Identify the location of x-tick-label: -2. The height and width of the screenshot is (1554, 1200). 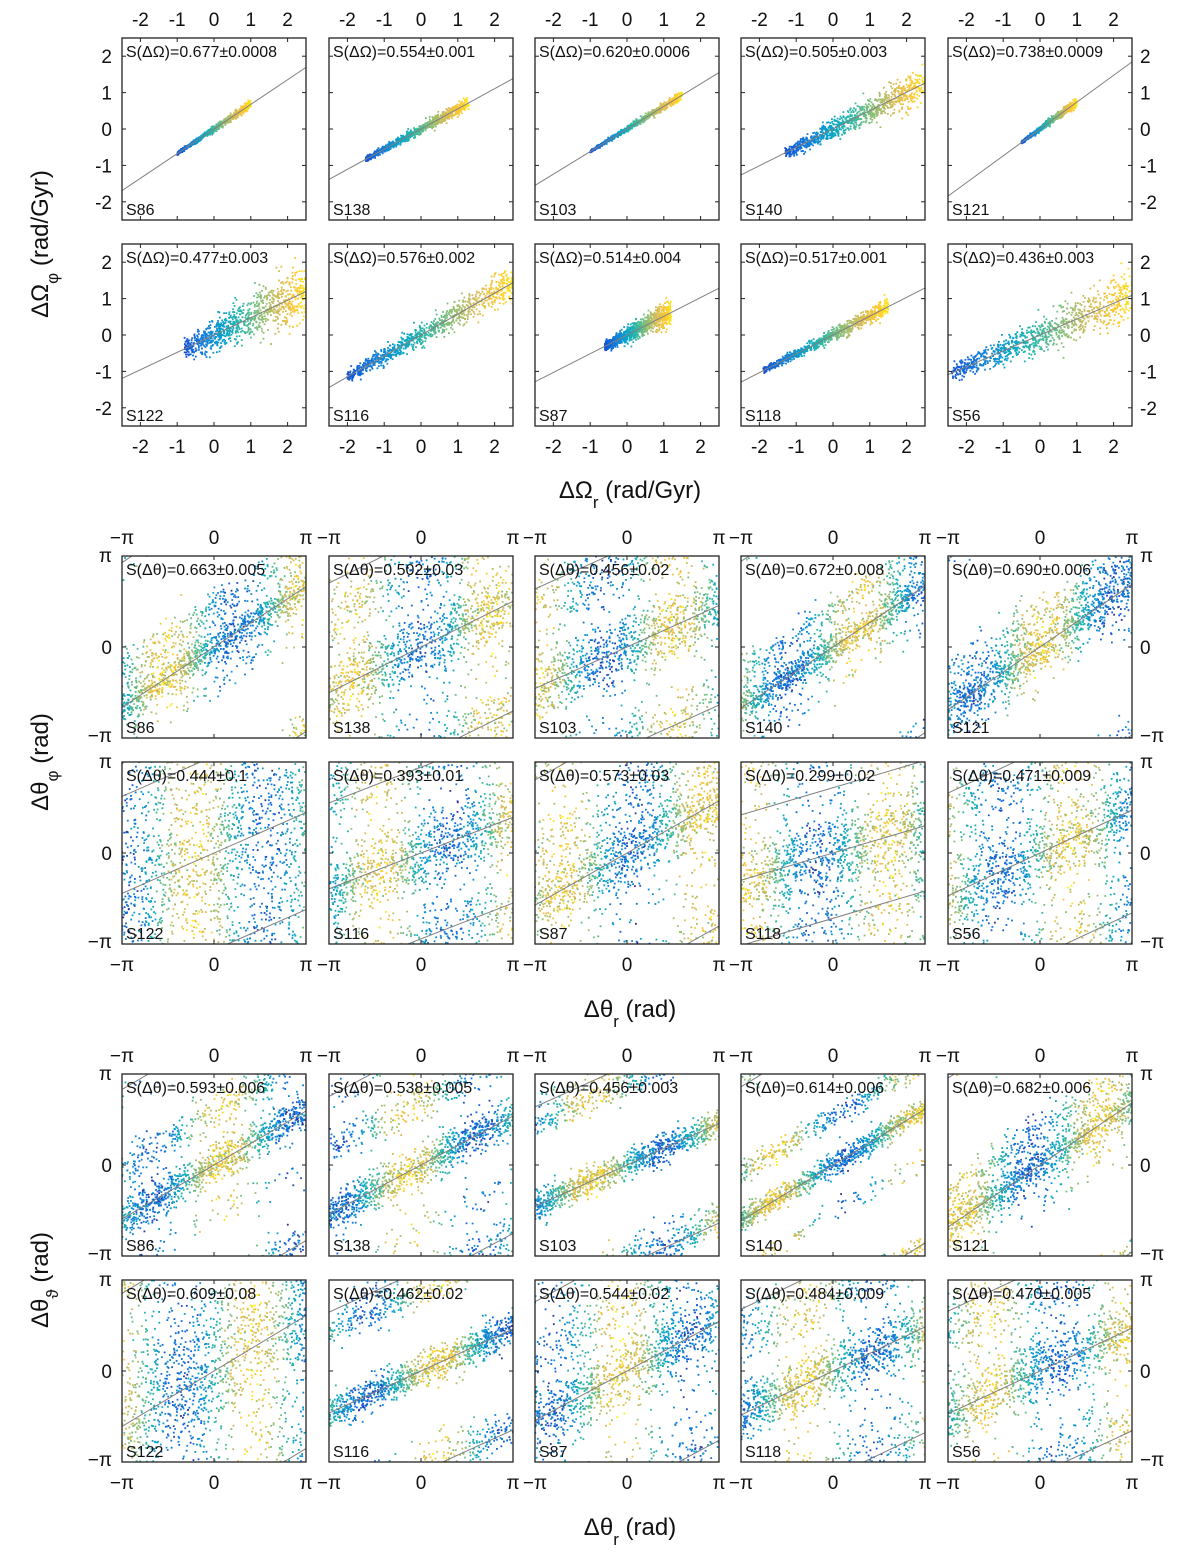
(553, 20).